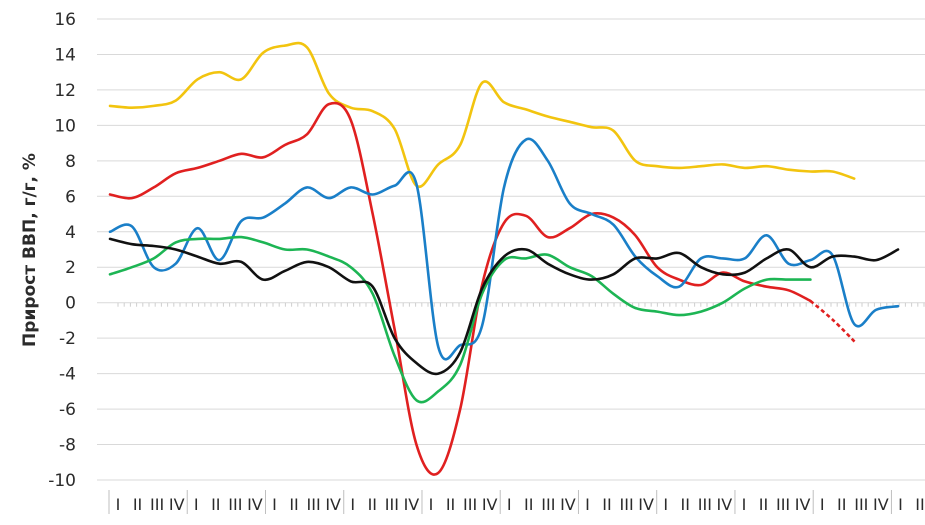 The height and width of the screenshot is (525, 925). I want to click on y-tick-labels: 16 14 12 10 8 6 4 2 0 -2 -4 -6 -8 -10, so click(62, 250).